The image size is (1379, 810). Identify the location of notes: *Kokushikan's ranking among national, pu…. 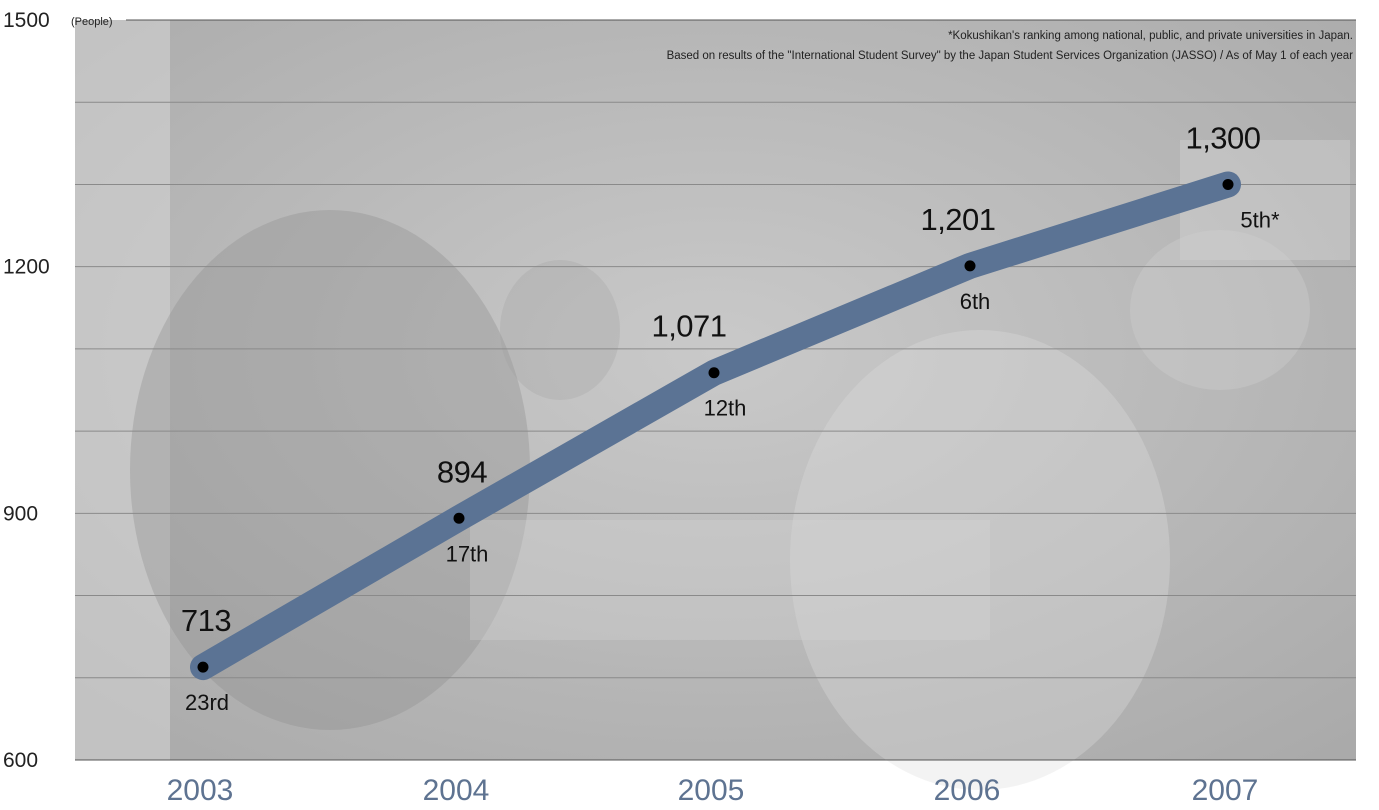
(1010, 46).